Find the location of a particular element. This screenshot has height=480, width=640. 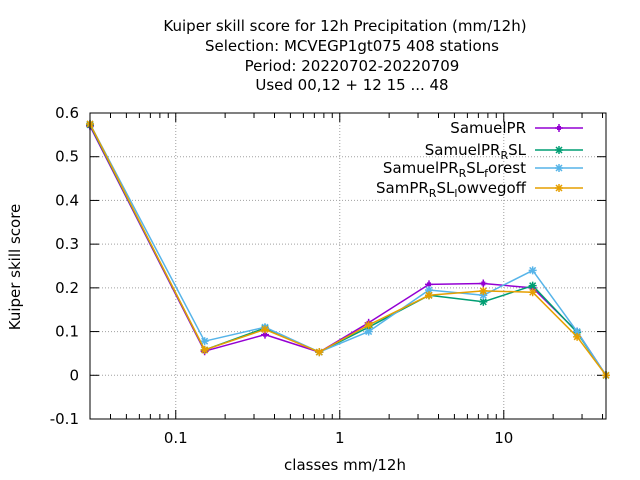

x-tick-label: 1 is located at coordinates (340, 438).